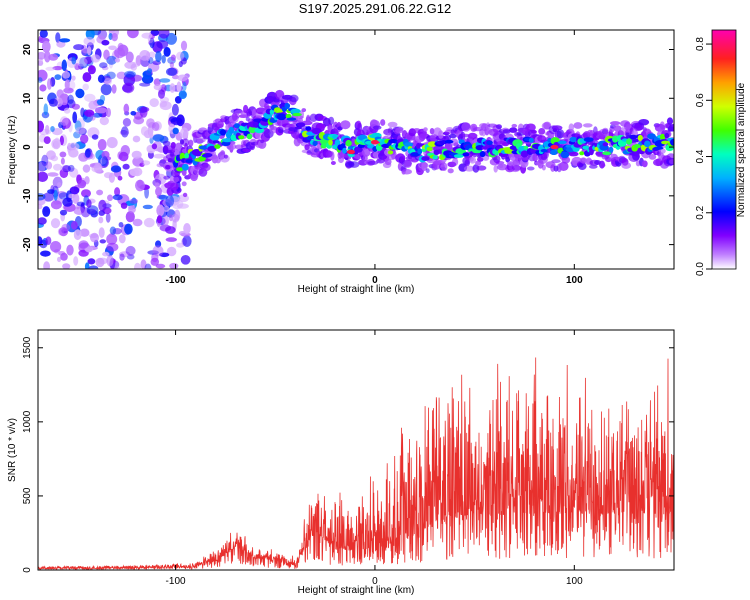 The height and width of the screenshot is (600, 750). What do you see at coordinates (27, 50) in the screenshot?
I see `heatmap-y-tick-label: 20` at bounding box center [27, 50].